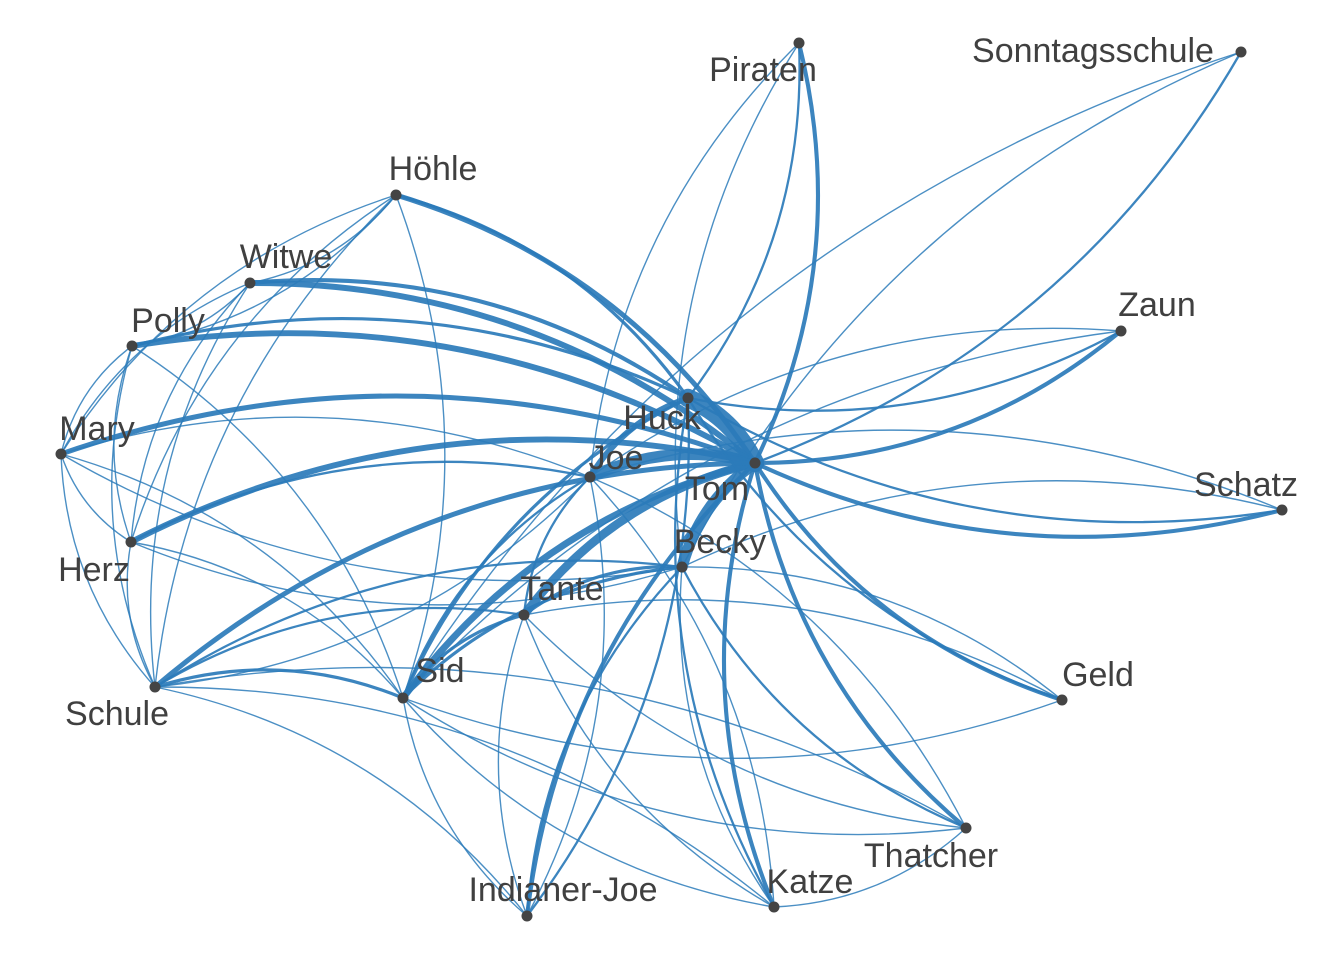 Image resolution: width=1344 pixels, height=960 pixels. I want to click on edge-becky-schule, so click(418, 624).